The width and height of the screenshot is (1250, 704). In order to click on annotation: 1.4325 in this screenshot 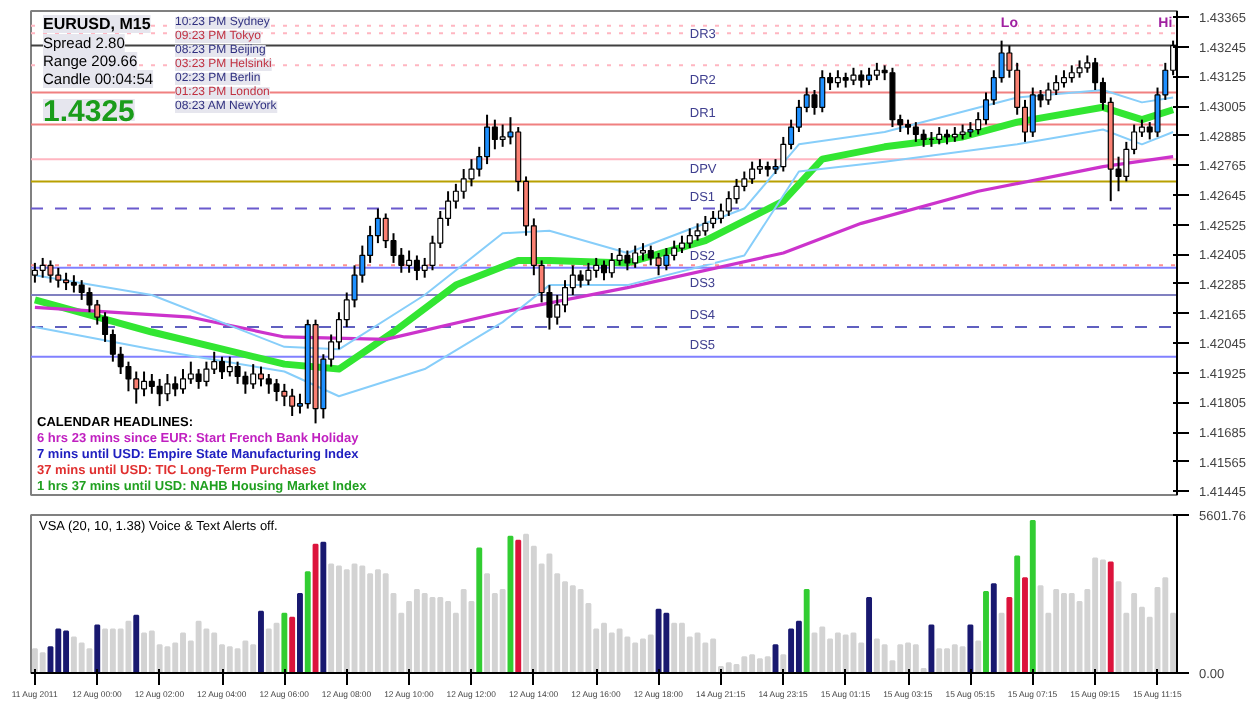, I will do `click(89, 112)`.